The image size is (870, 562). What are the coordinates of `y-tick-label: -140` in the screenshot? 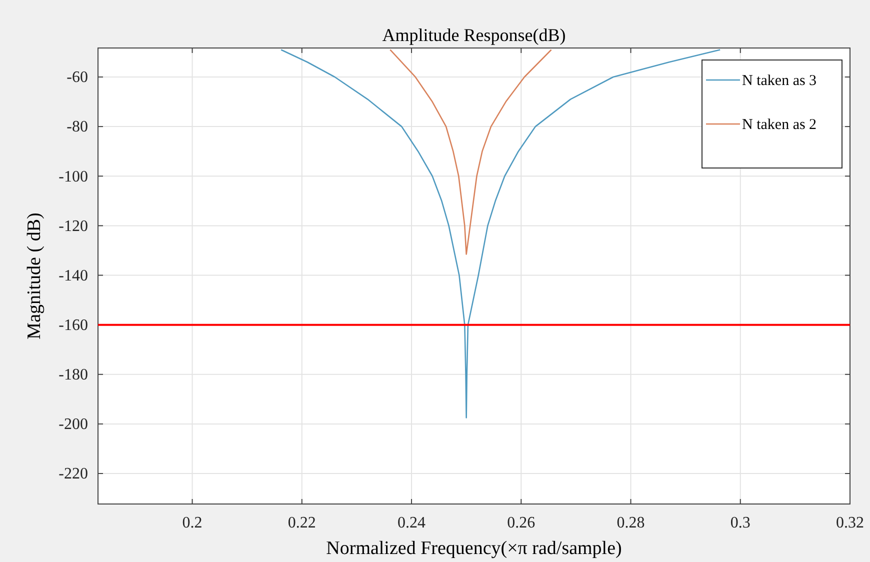 It's located at (73, 275).